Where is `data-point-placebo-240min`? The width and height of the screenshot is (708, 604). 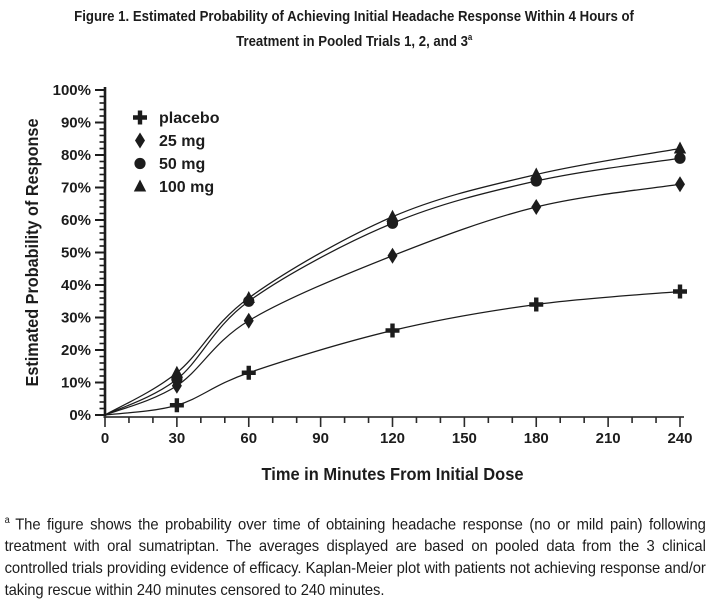
data-point-placebo-240min is located at coordinates (680, 291).